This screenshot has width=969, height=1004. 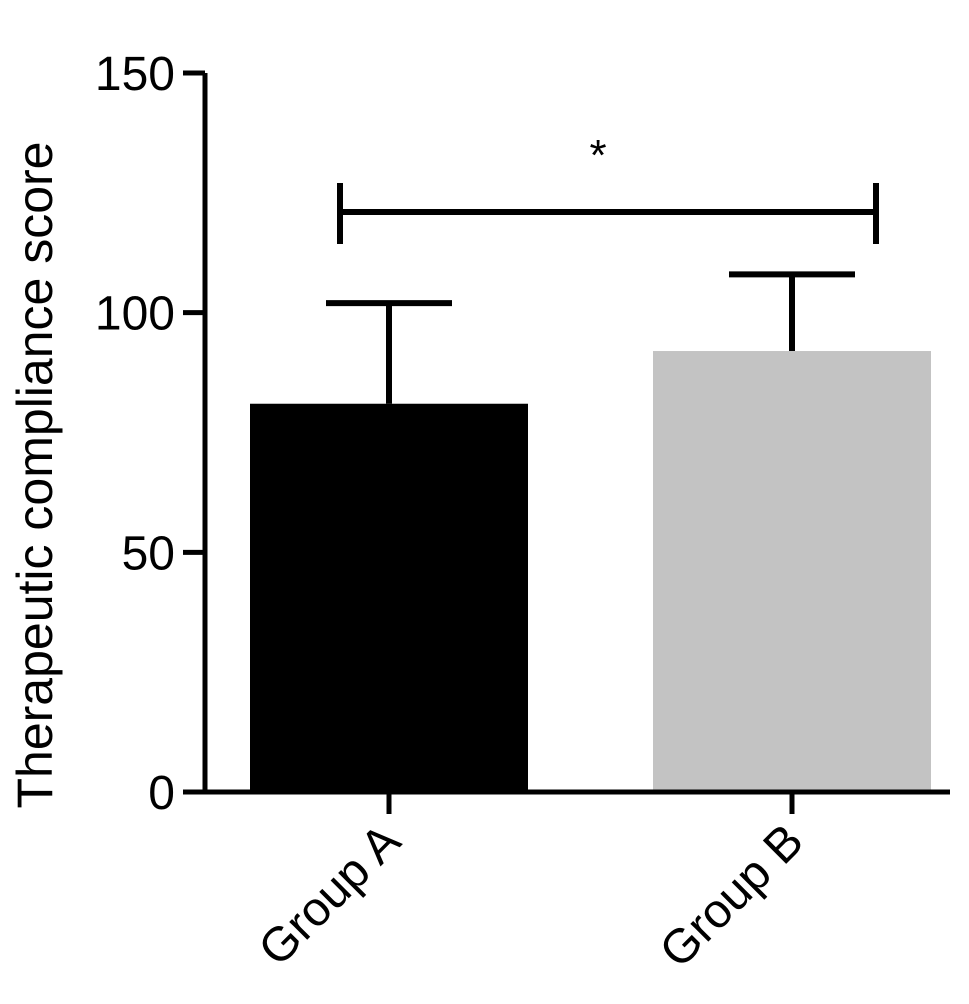 I want to click on significance-star: *, so click(x=597, y=155).